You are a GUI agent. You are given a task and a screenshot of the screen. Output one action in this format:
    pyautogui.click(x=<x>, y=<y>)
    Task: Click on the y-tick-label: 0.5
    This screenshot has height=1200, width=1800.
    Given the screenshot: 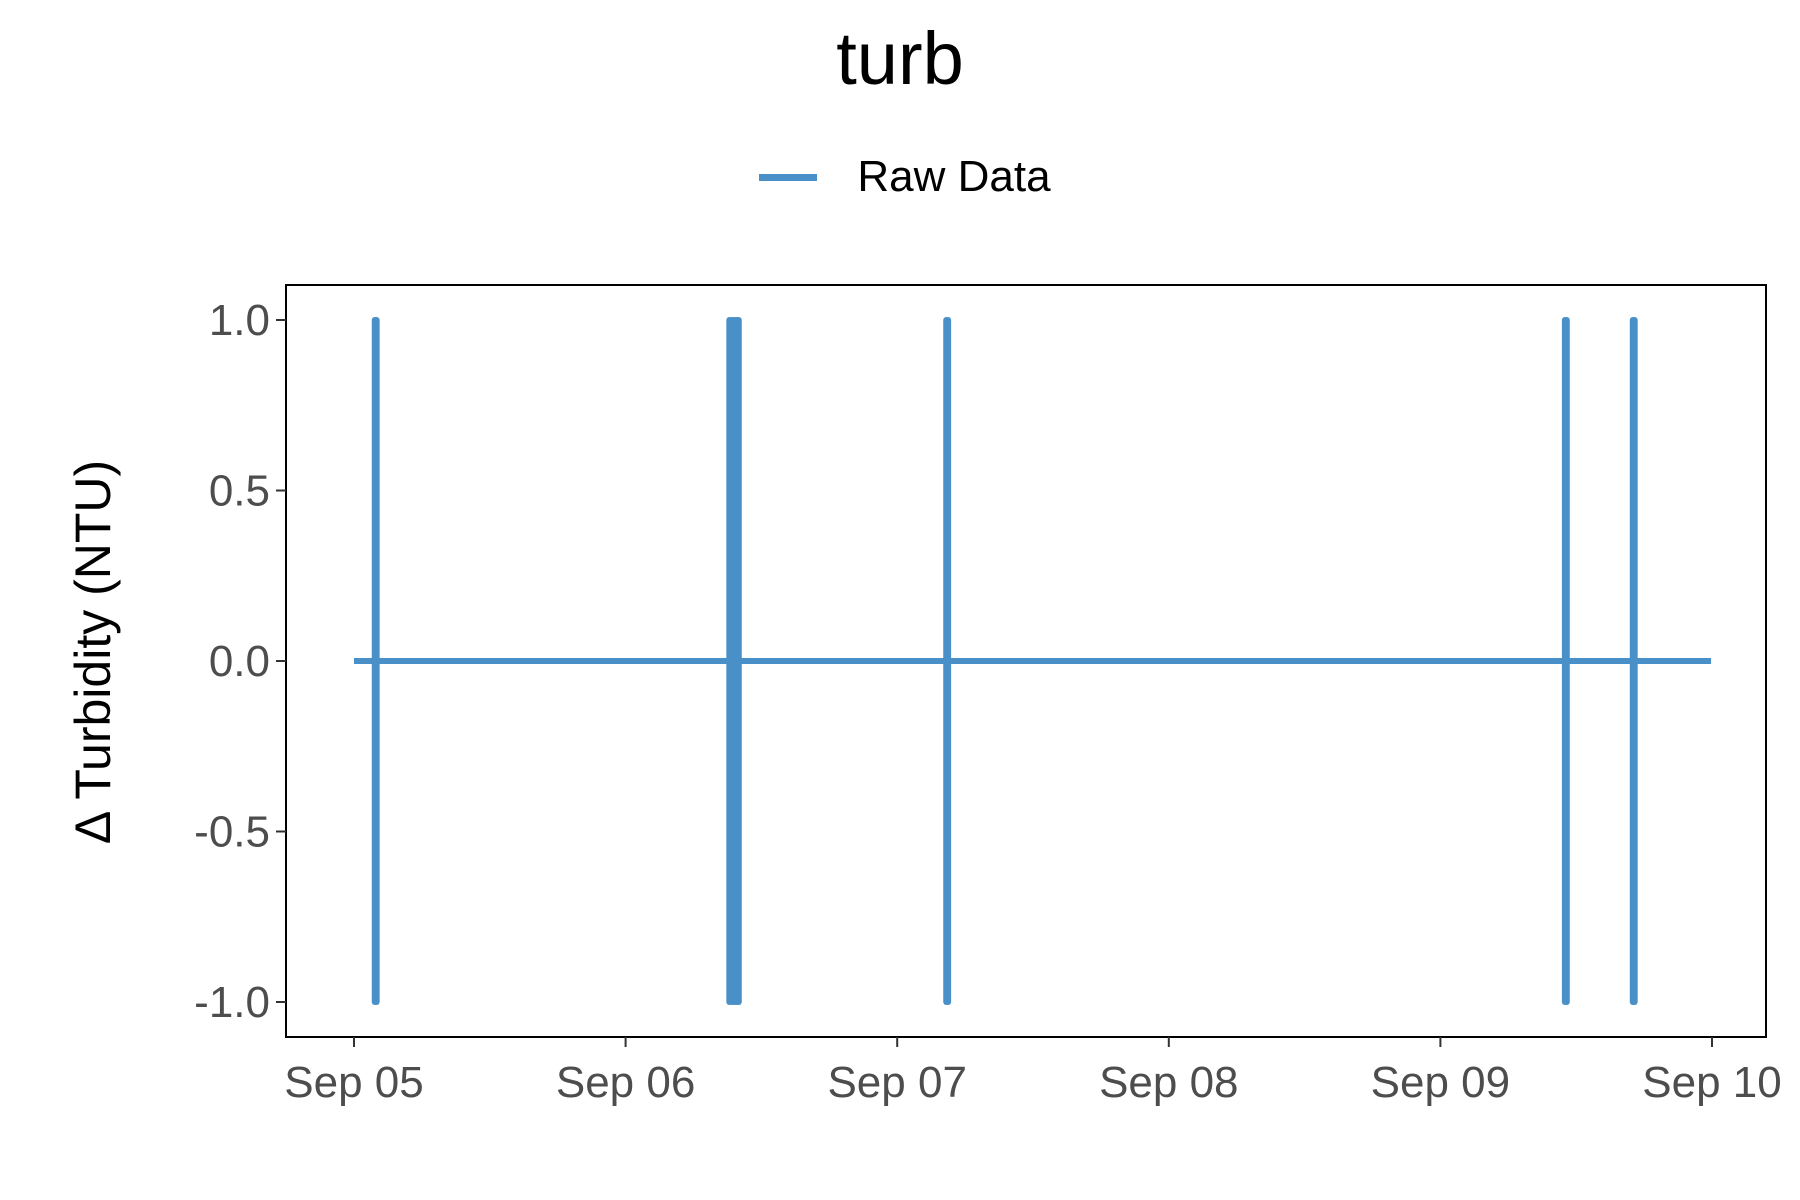 What is the action you would take?
    pyautogui.click(x=239, y=491)
    